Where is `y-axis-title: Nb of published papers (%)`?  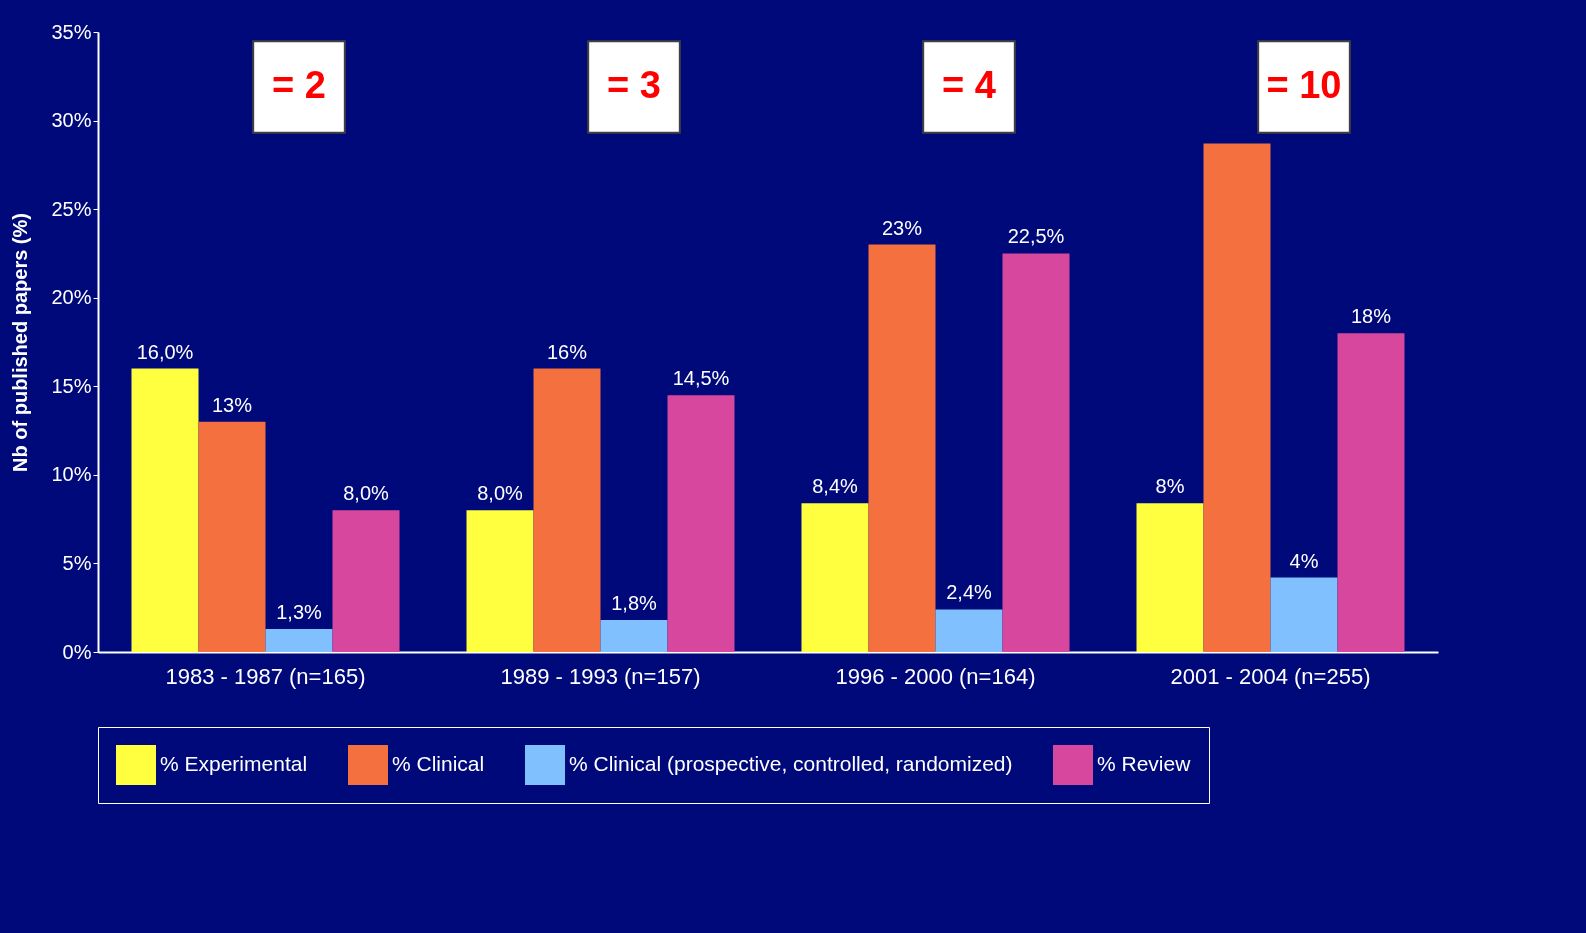
y-axis-title: Nb of published papers (%) is located at coordinates (20, 342).